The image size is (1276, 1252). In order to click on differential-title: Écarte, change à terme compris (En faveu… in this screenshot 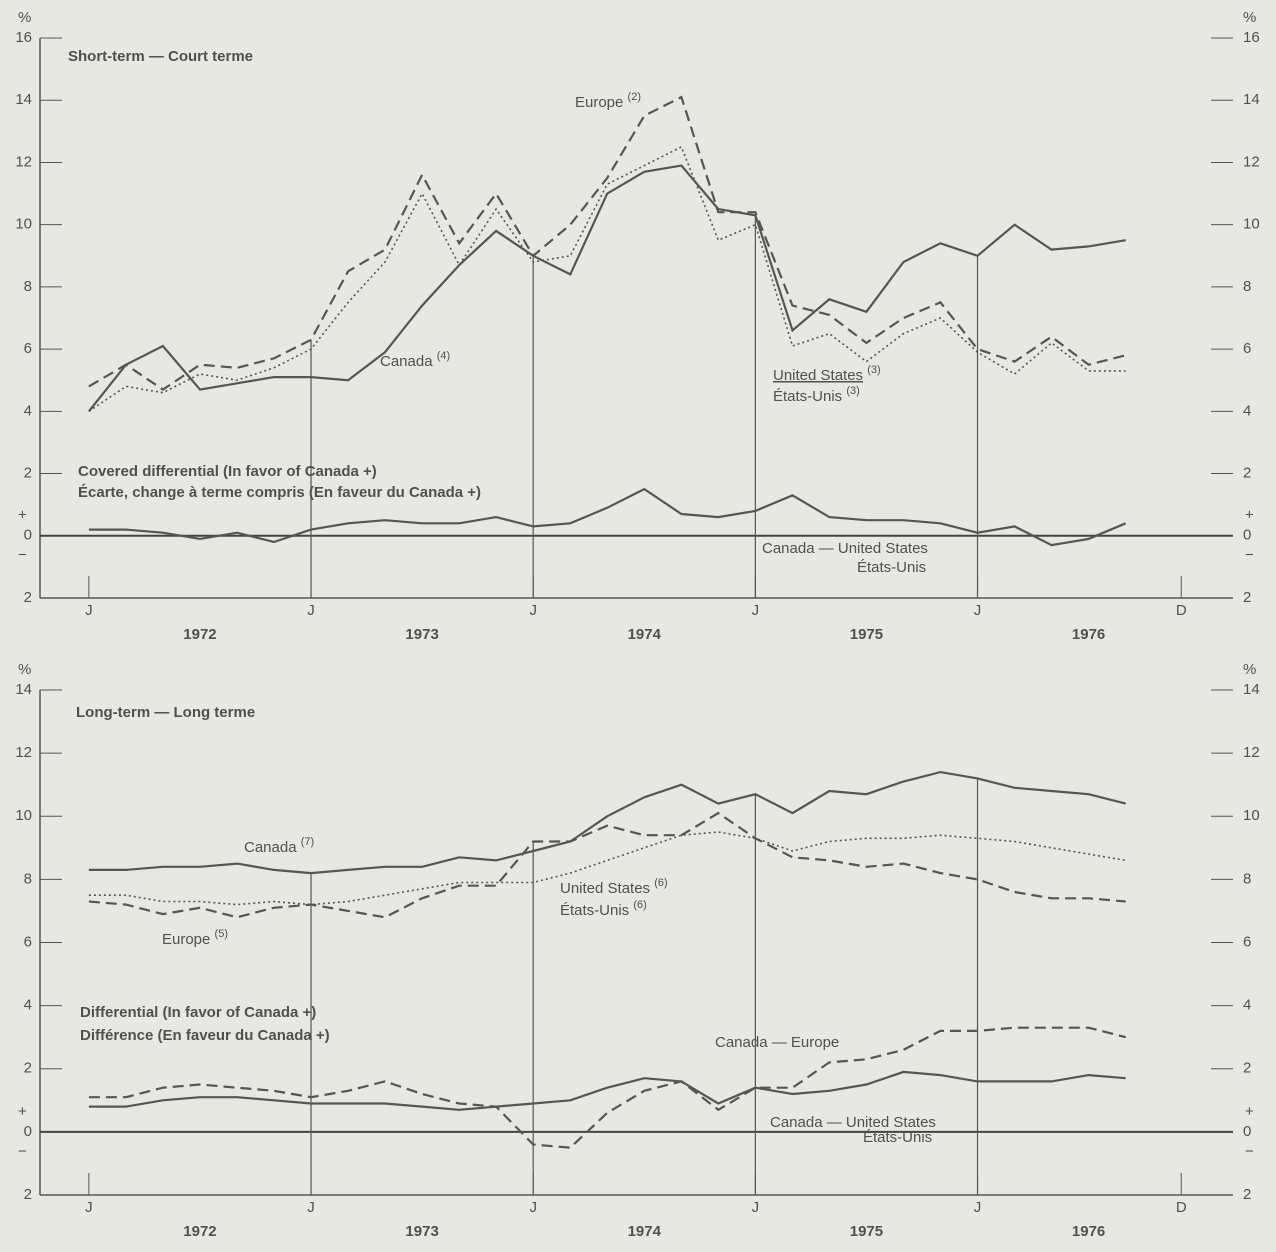, I will do `click(279, 492)`.